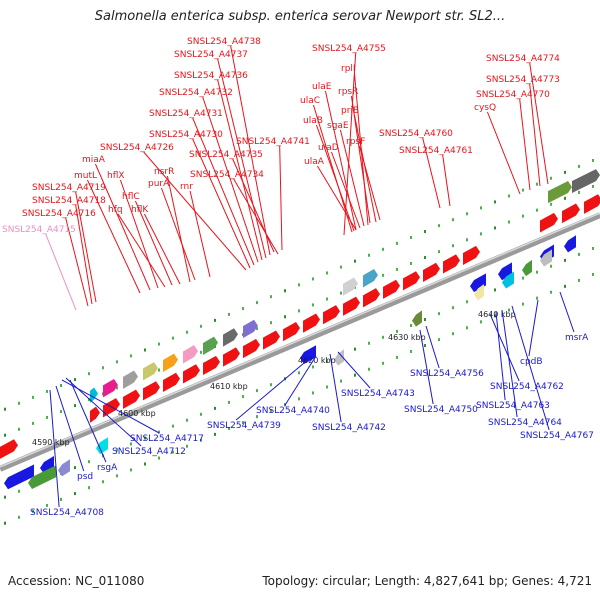 This screenshot has height=600, width=600. What do you see at coordinates (164, 172) in the screenshot?
I see `gene-label-top: nsrR` at bounding box center [164, 172].